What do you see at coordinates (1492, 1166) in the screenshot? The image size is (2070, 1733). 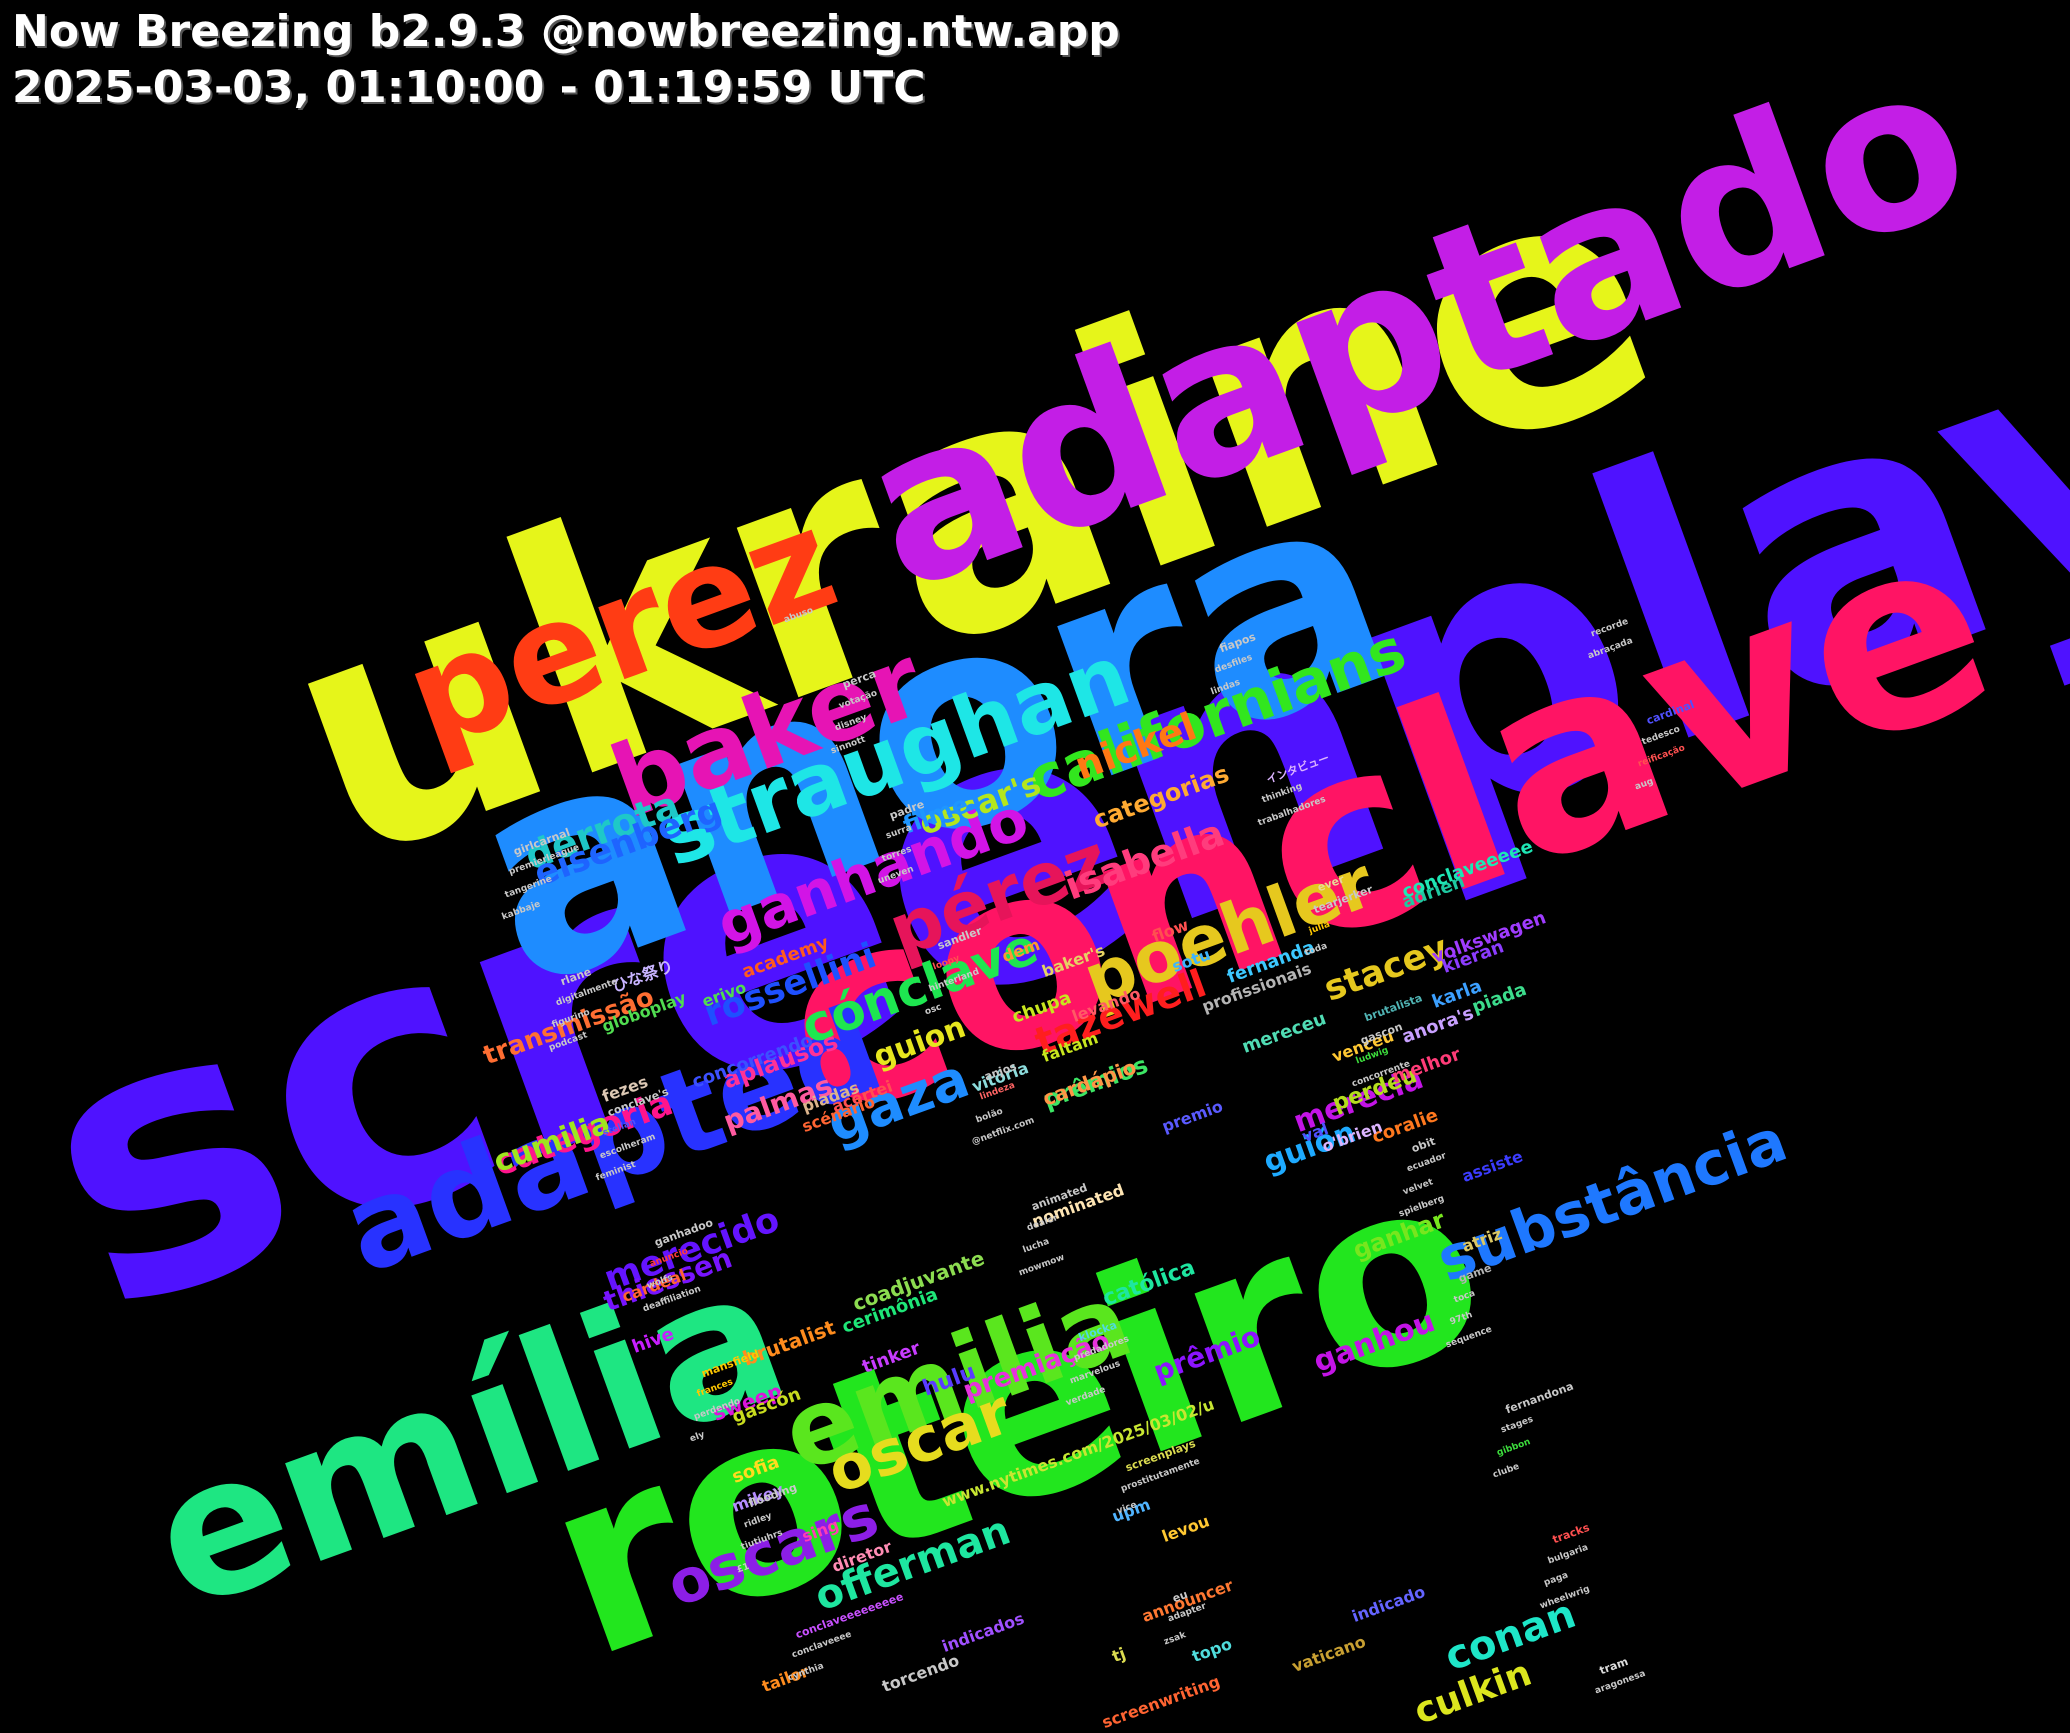 I see `cloud-word-assiste: assiste` at bounding box center [1492, 1166].